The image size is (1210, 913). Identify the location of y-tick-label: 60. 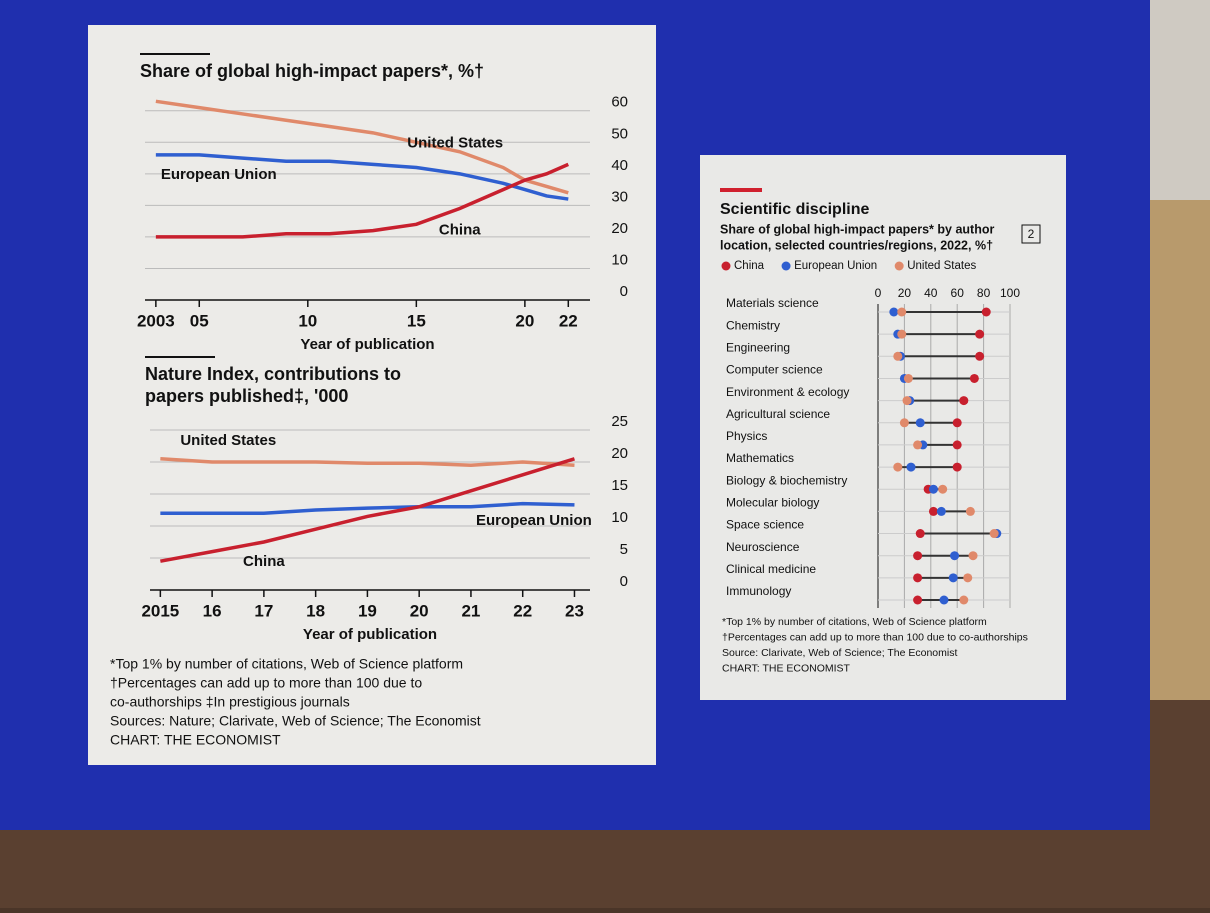
(619, 102).